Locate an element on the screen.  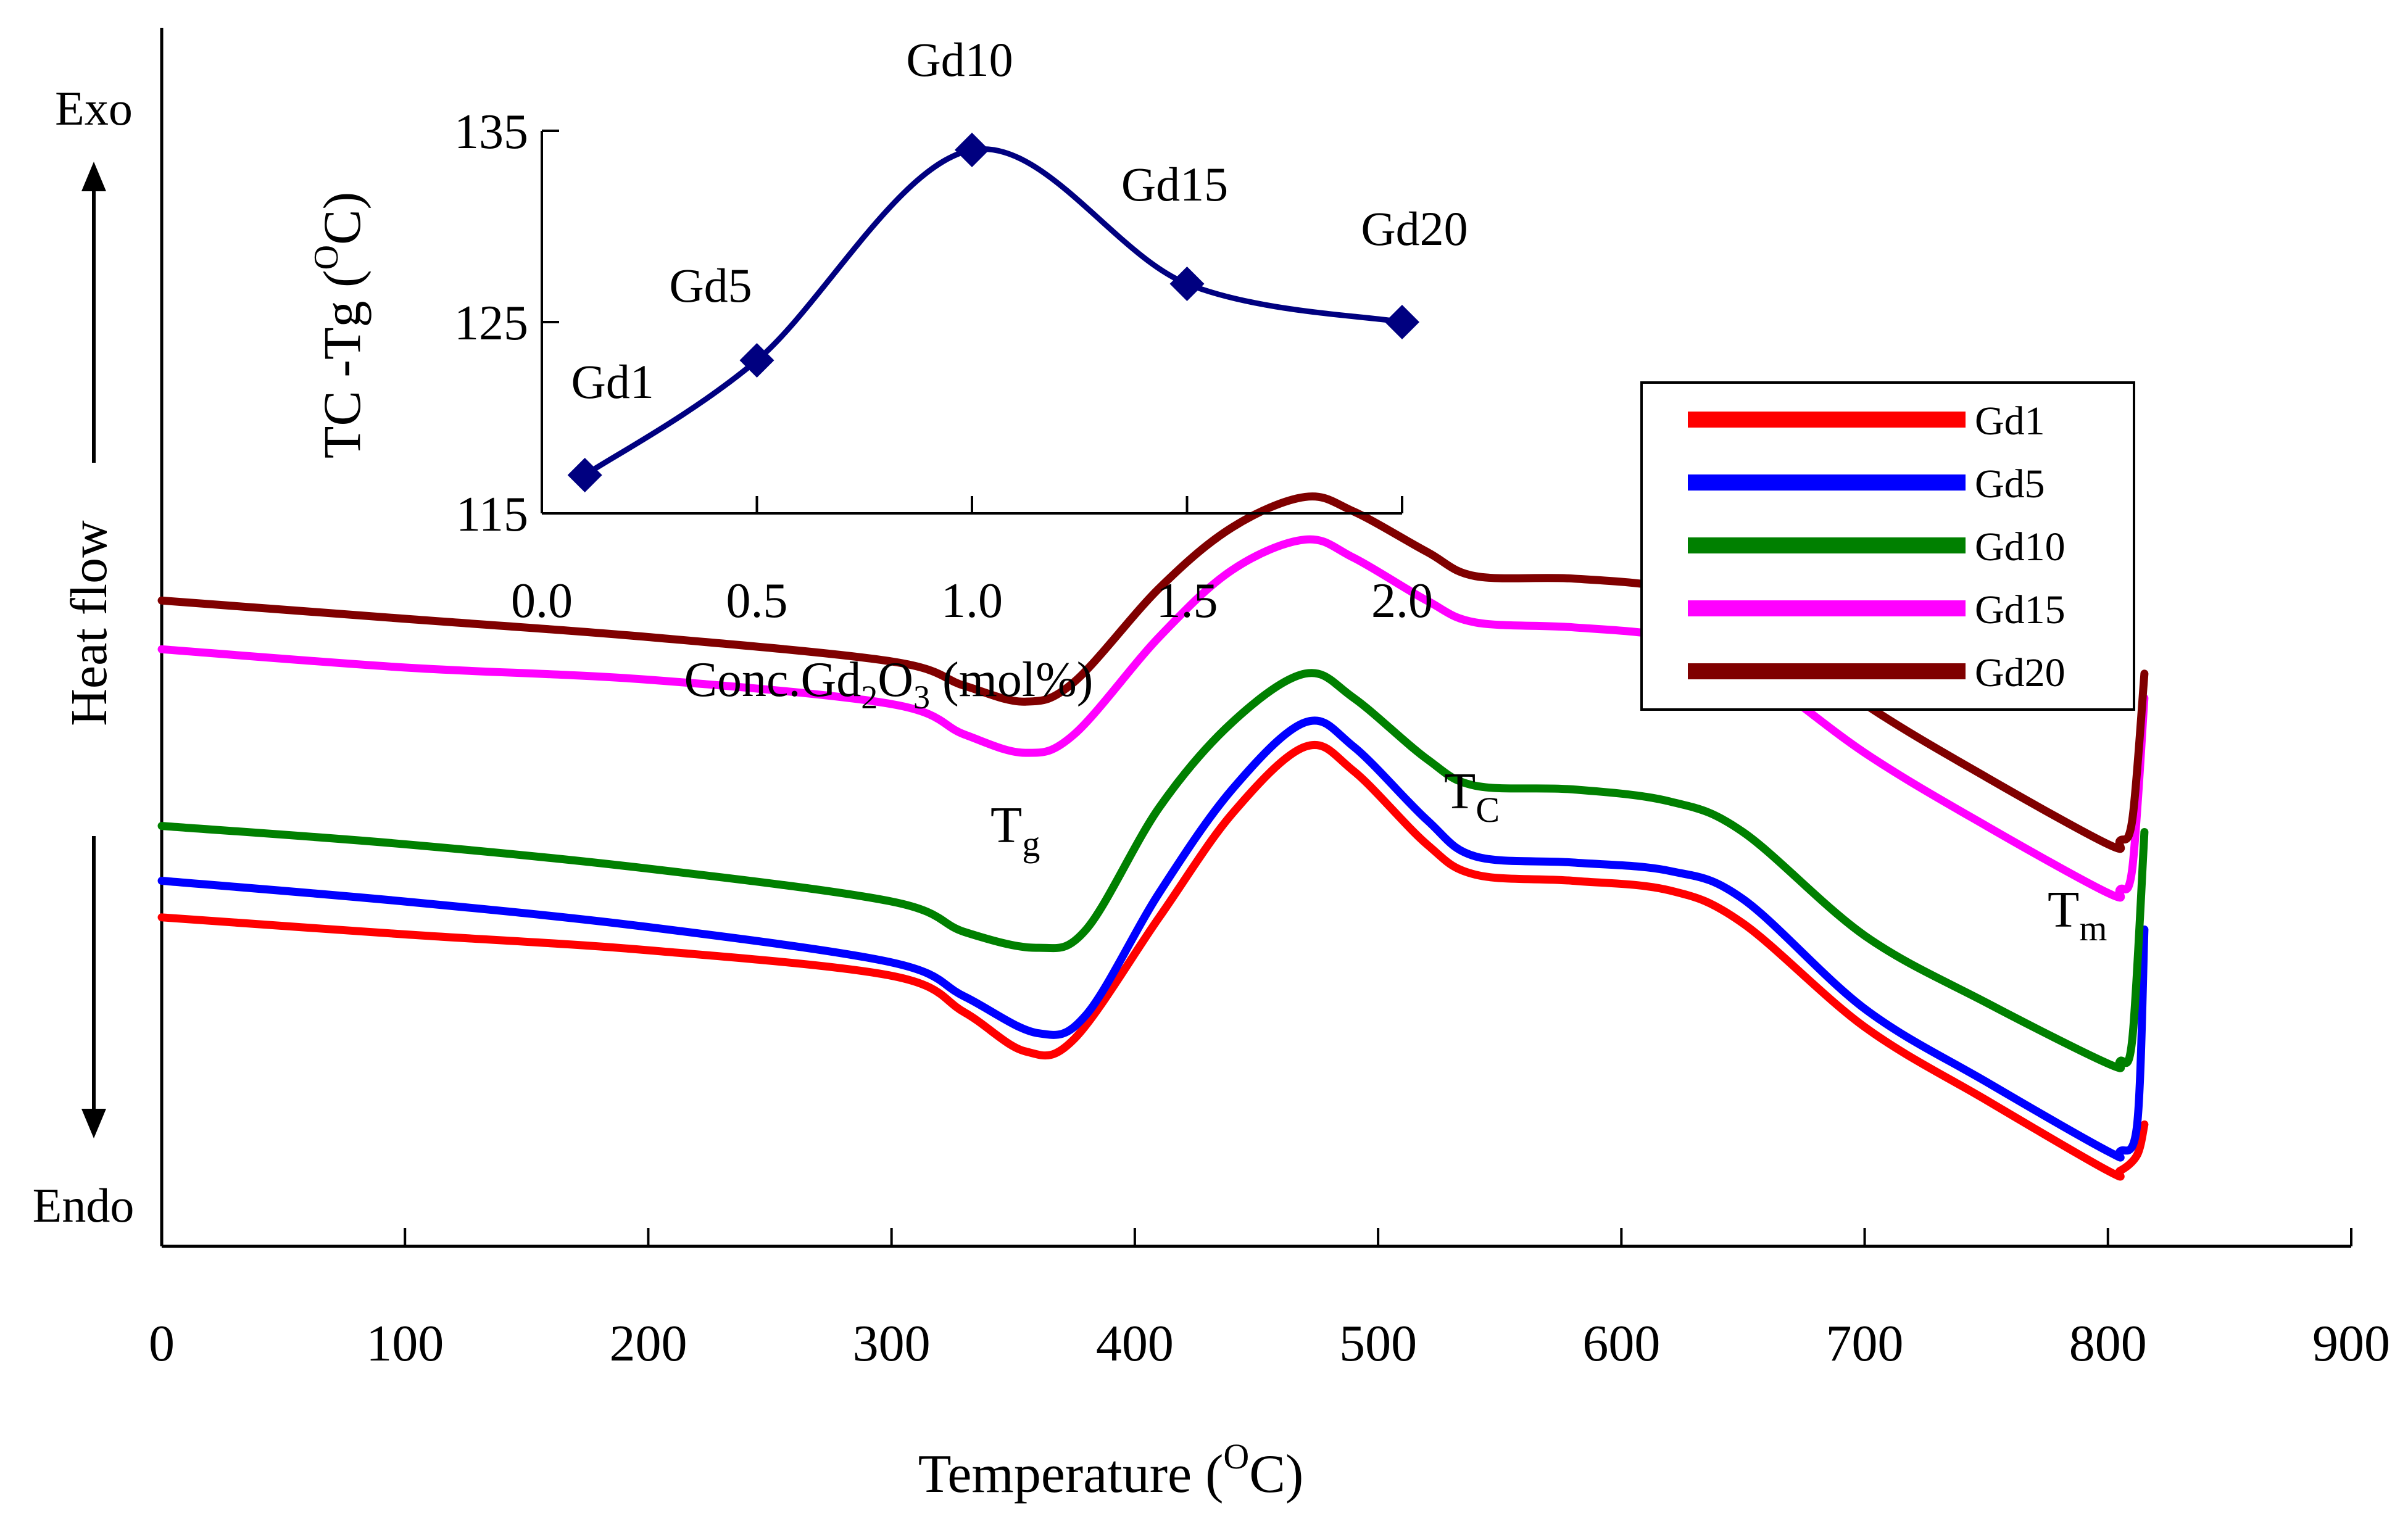
inset-y-tick-label: 115 is located at coordinates (492, 515).